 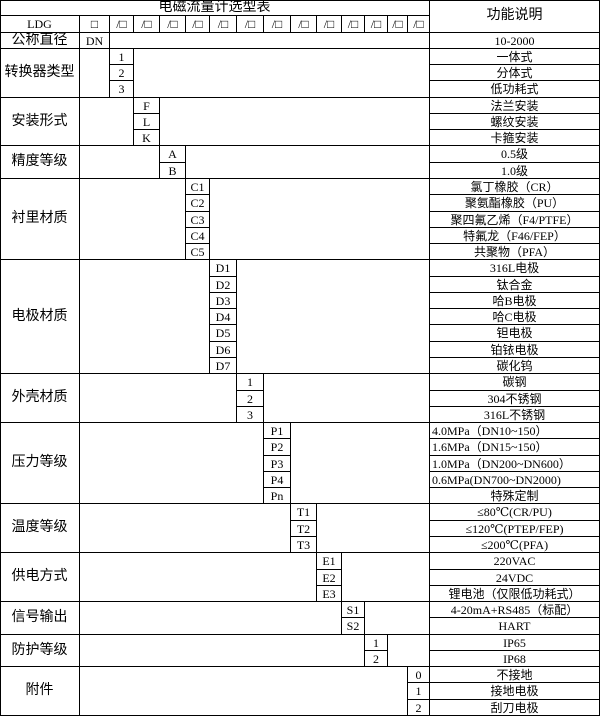 What do you see at coordinates (40, 398) in the screenshot?
I see `group-label: 外壳材质` at bounding box center [40, 398].